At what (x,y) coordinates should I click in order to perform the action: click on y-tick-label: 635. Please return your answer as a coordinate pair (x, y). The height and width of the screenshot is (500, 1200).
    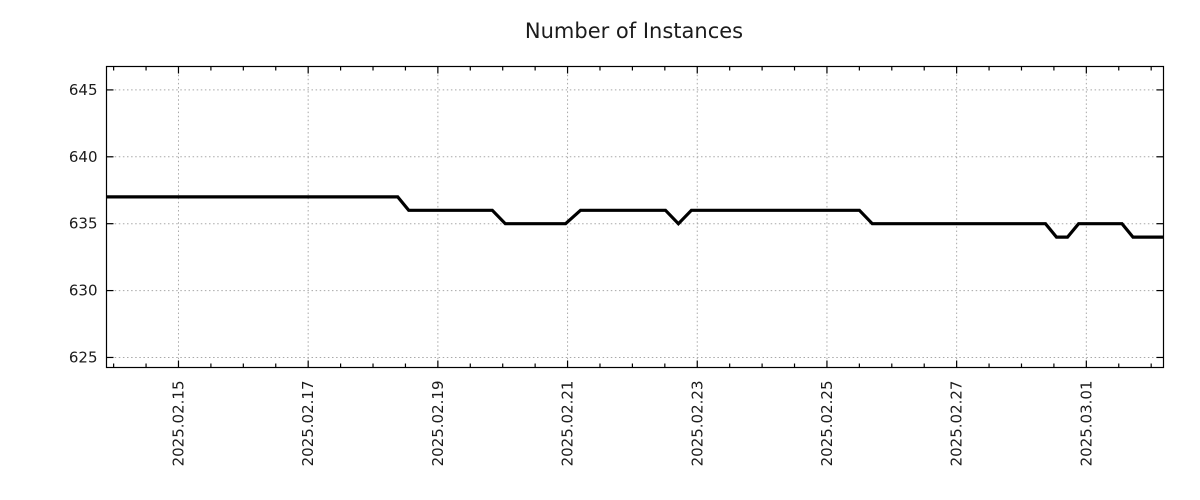
    Looking at the image, I should click on (83, 224).